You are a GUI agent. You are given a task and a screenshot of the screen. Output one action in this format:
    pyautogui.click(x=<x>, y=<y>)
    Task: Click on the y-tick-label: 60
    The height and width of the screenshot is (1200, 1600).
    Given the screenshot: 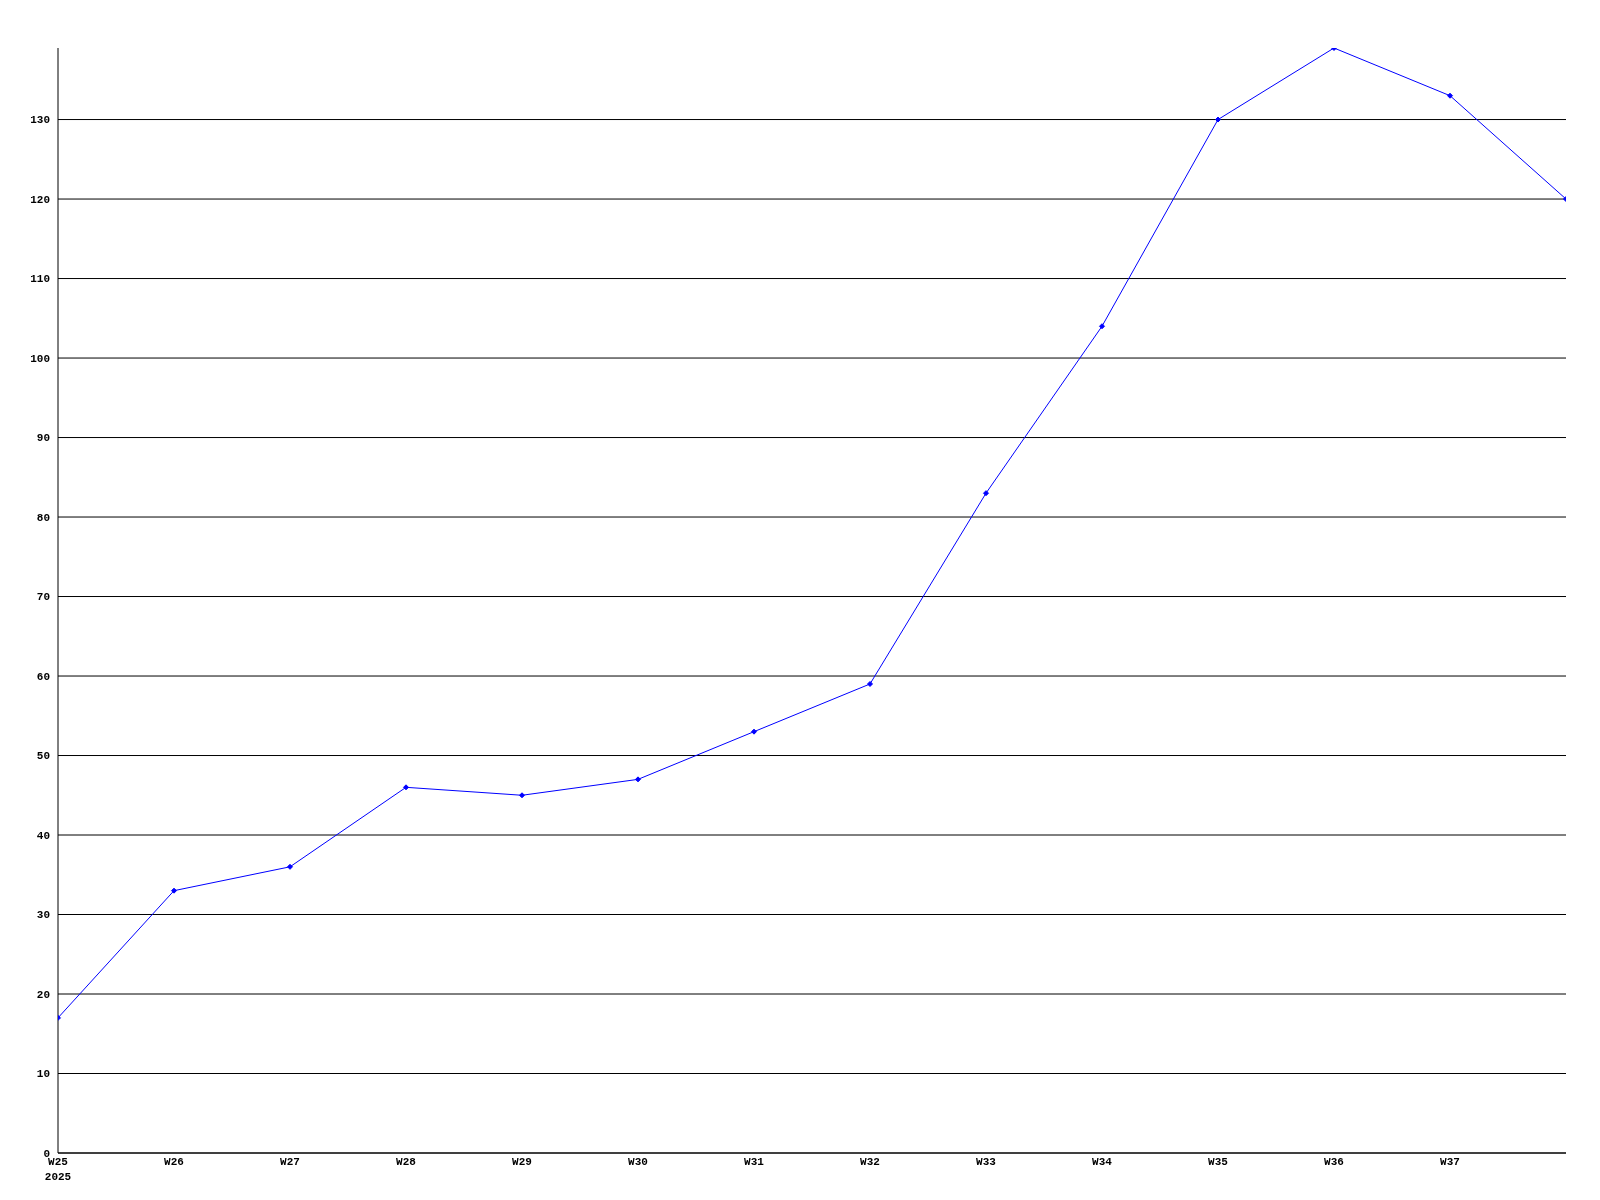 What is the action you would take?
    pyautogui.click(x=43, y=676)
    